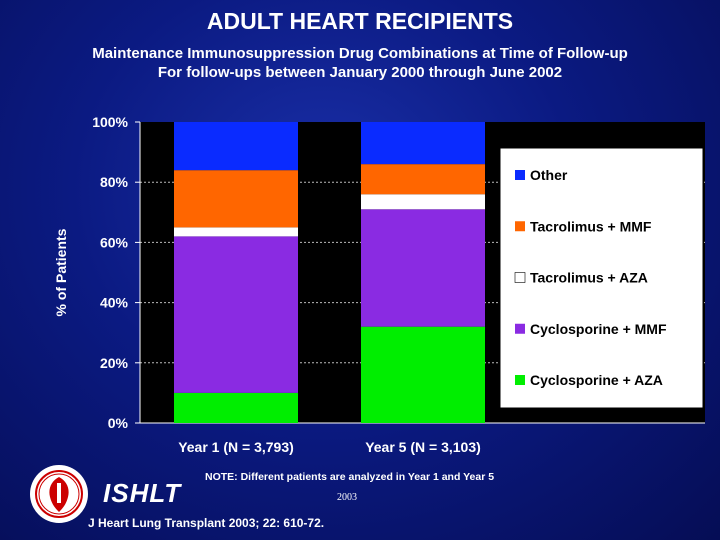 The height and width of the screenshot is (540, 720). I want to click on legend-box, so click(601, 278).